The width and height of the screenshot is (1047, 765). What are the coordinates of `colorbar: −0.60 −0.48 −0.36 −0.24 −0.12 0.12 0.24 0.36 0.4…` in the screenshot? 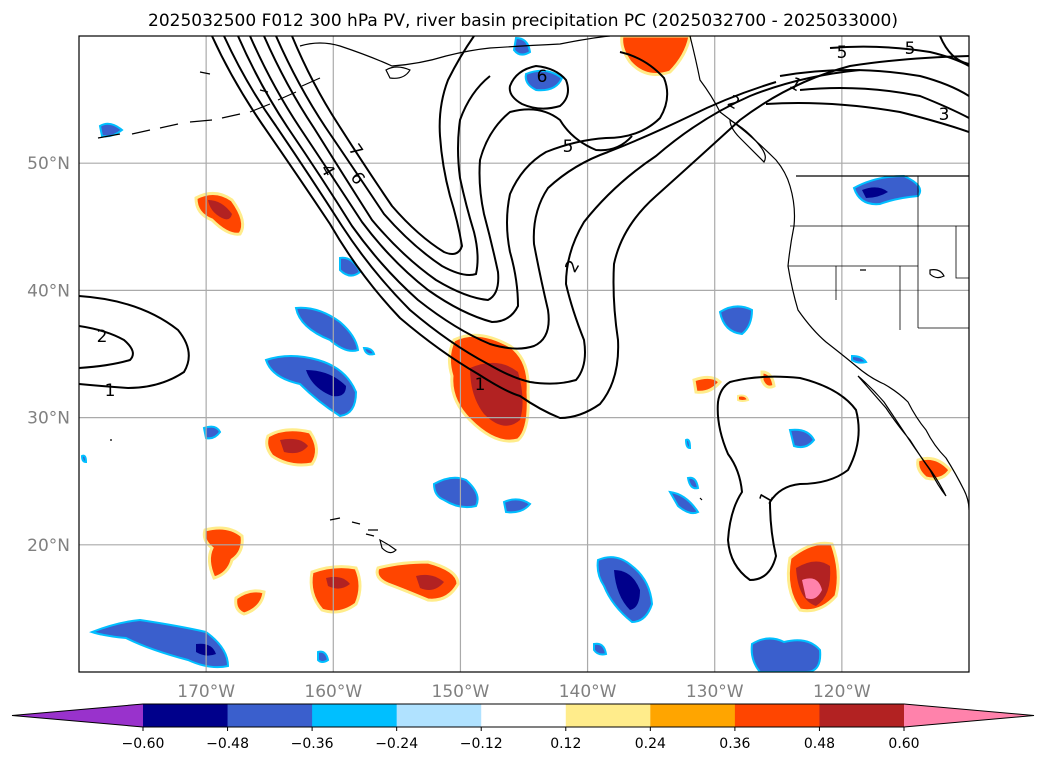 It's located at (523, 727).